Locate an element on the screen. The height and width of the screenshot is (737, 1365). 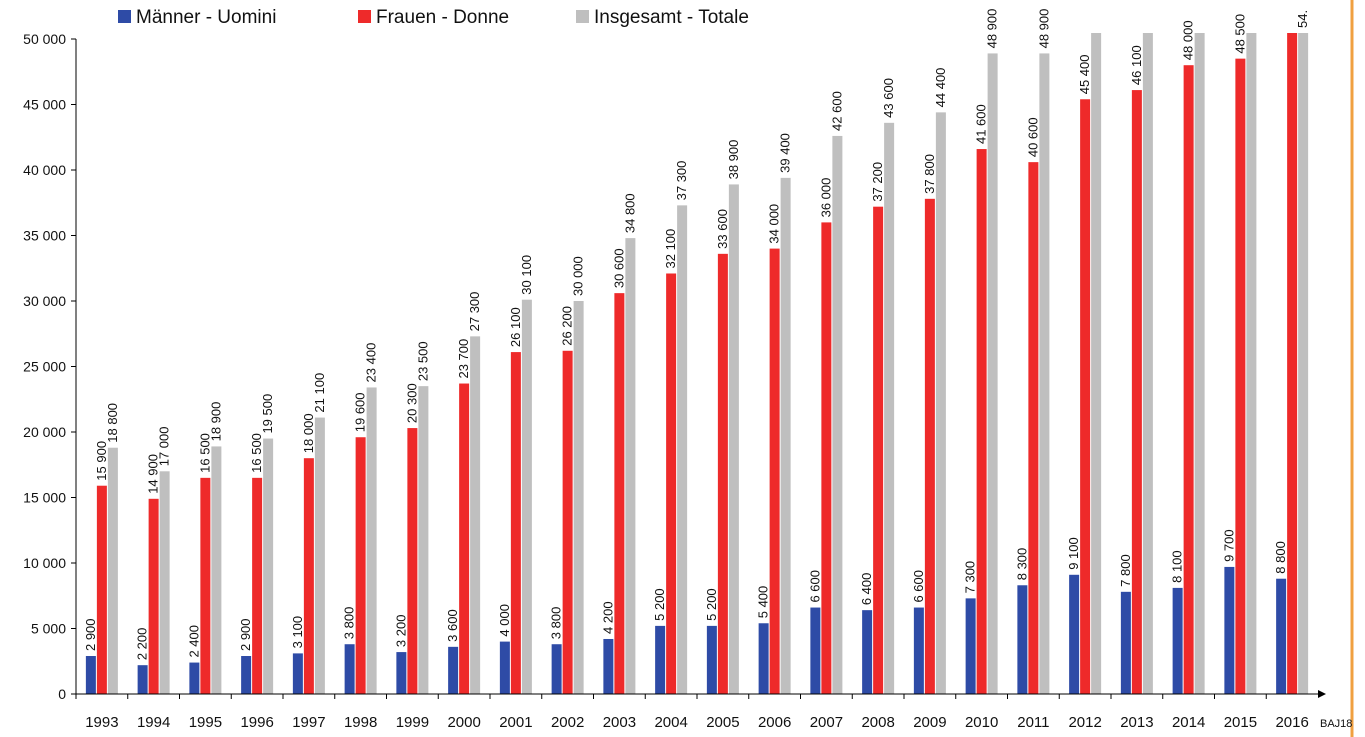
value-label: 26 100 is located at coordinates (515, 327).